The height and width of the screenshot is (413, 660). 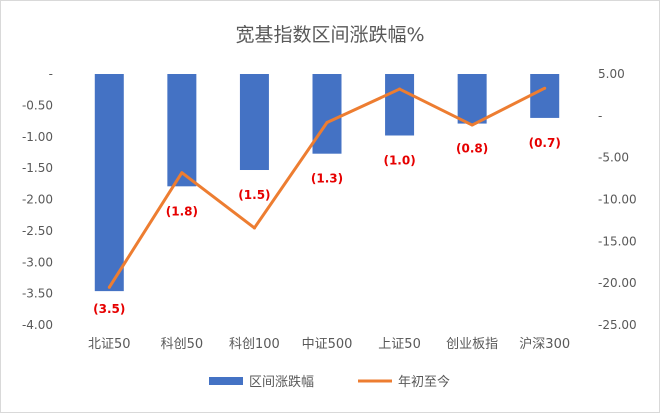 I want to click on left-tick-label: -3.50, so click(x=37, y=294).